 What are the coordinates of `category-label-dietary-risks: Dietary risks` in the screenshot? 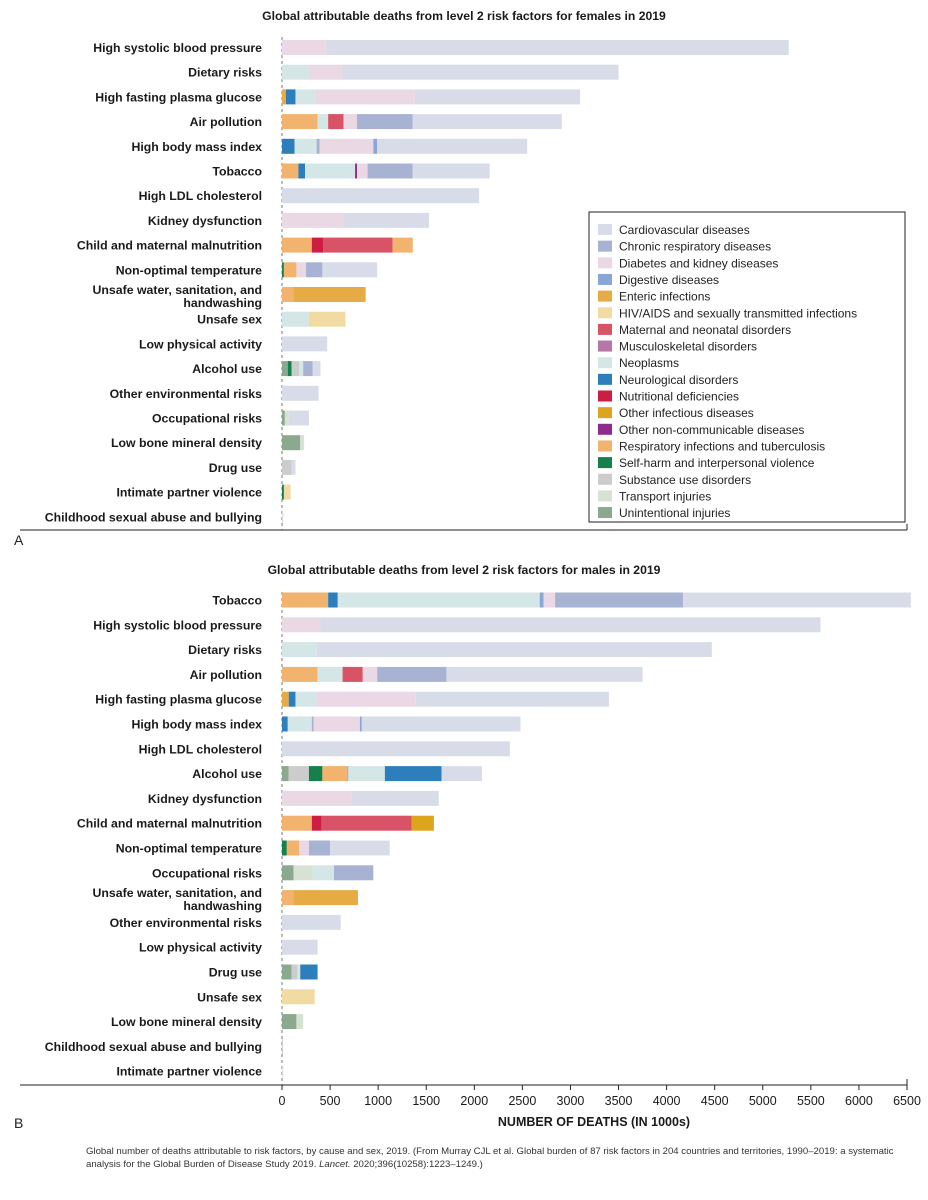 It's located at (225, 650).